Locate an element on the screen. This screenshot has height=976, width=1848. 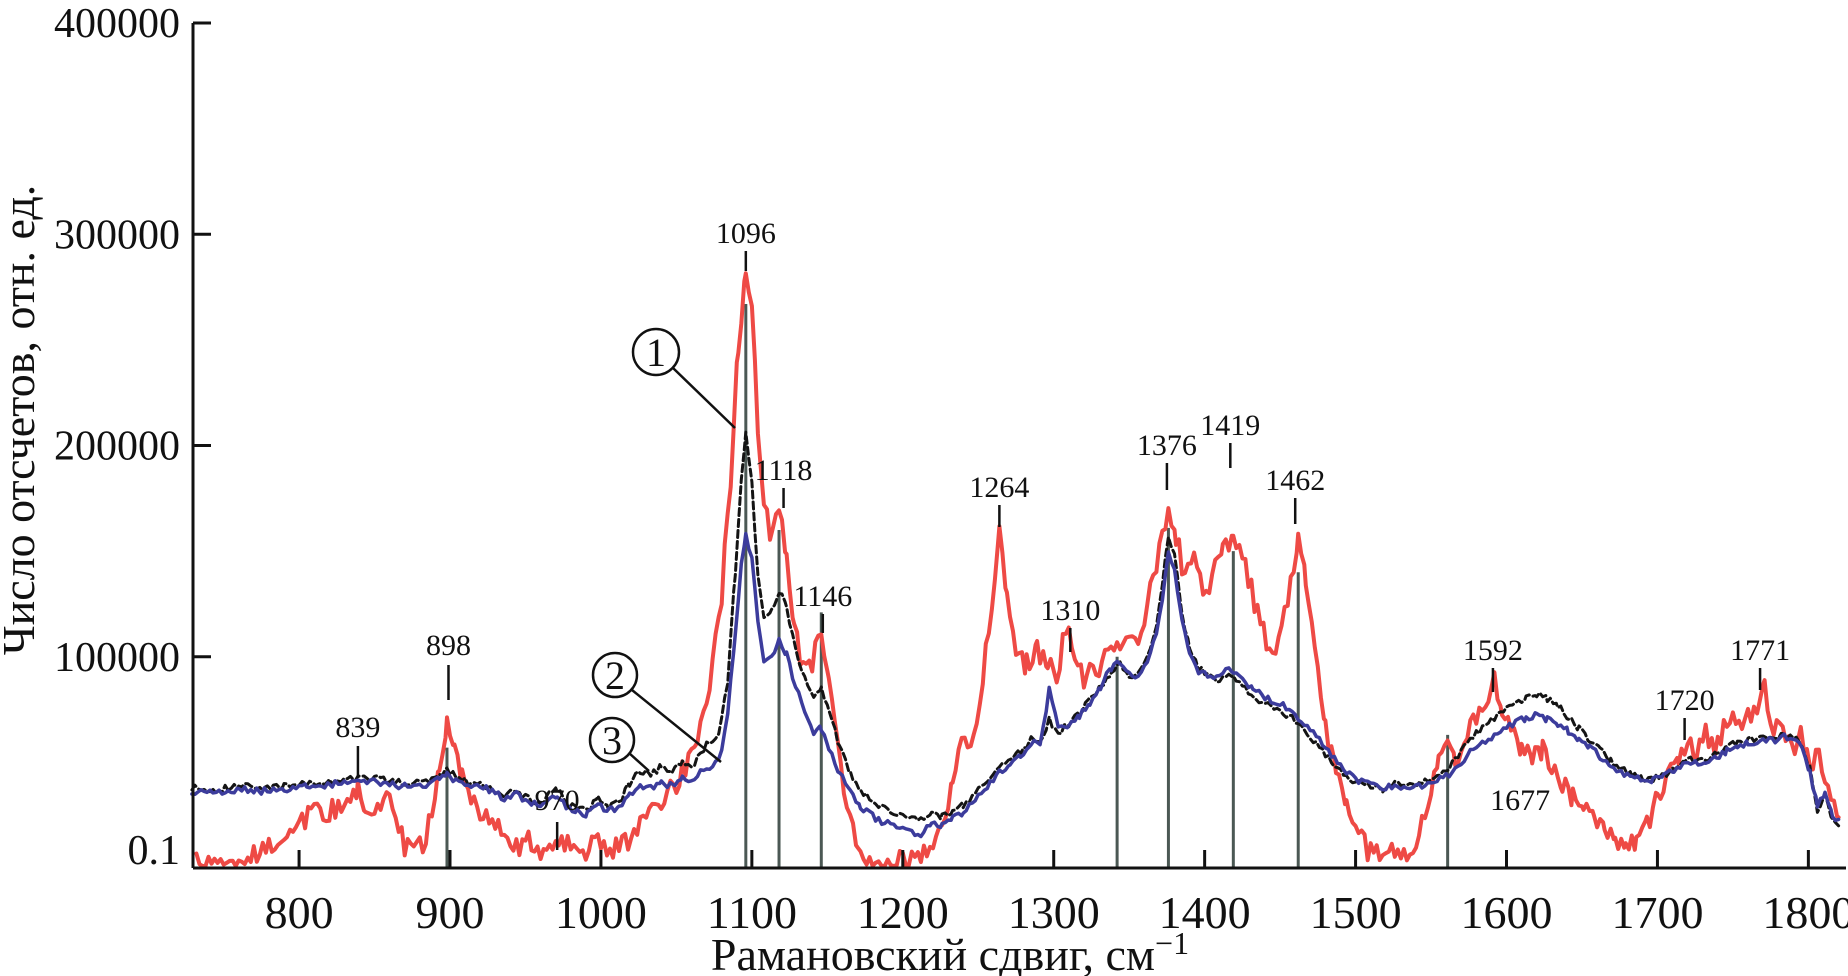
x-tick-label-800: 800 is located at coordinates (299, 912).